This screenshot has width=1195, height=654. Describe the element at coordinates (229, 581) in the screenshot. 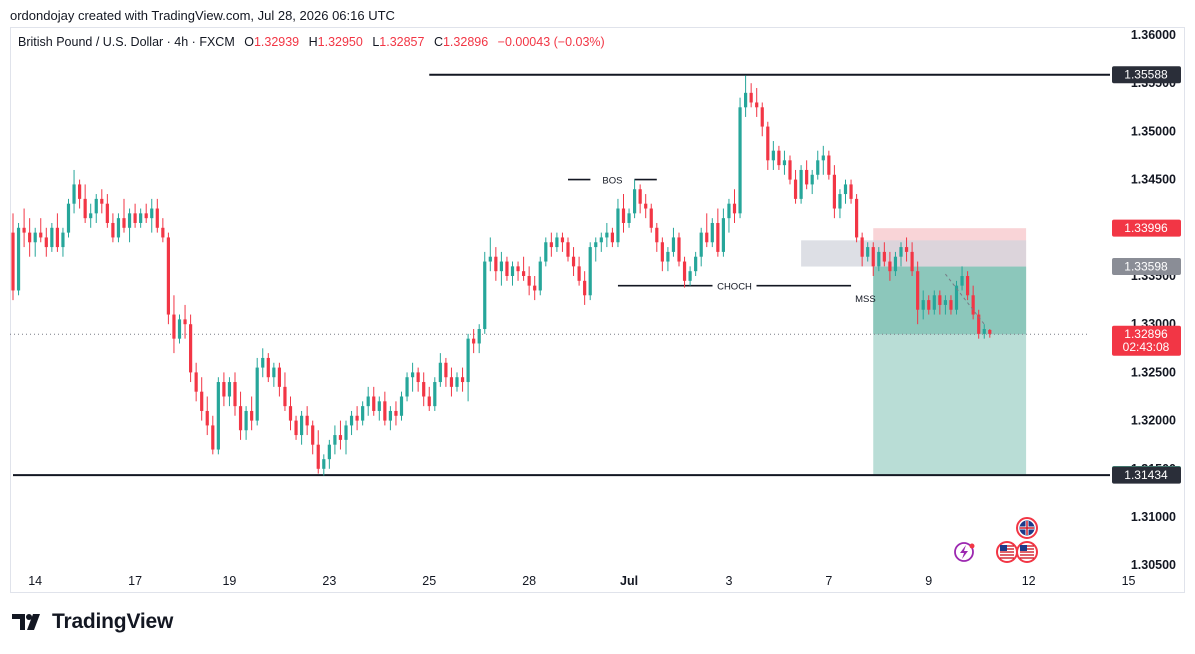

I see `x-tick-label: 19` at that location.